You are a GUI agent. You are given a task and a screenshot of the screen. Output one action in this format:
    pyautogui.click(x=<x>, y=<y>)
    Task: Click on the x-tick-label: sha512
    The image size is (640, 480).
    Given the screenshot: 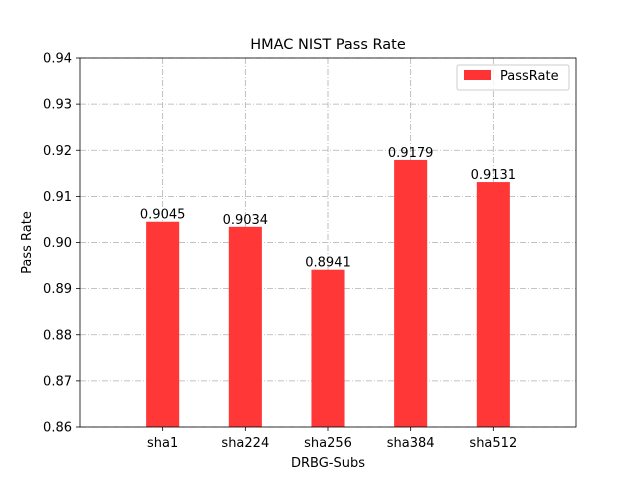 What is the action you would take?
    pyautogui.click(x=493, y=443)
    